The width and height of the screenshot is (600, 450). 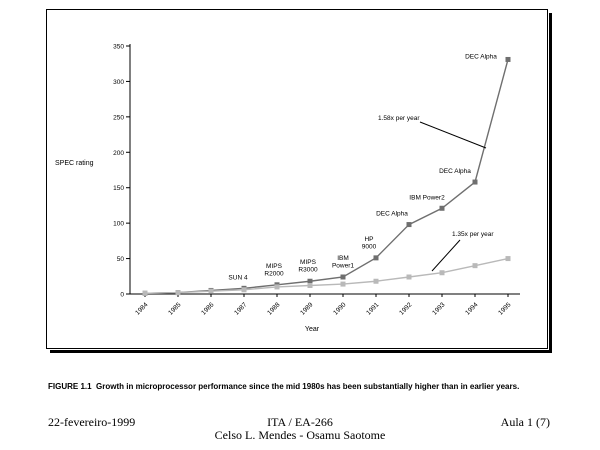 I want to click on x-tick-label: 1987, so click(x=240, y=308).